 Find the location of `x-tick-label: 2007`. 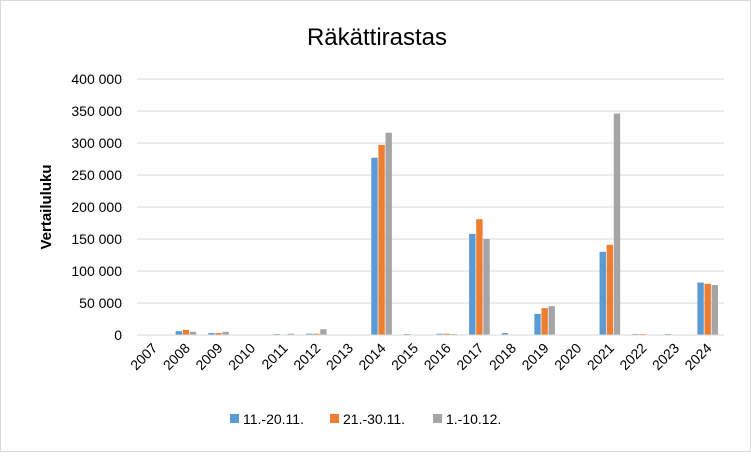

x-tick-label: 2007 is located at coordinates (143, 356).